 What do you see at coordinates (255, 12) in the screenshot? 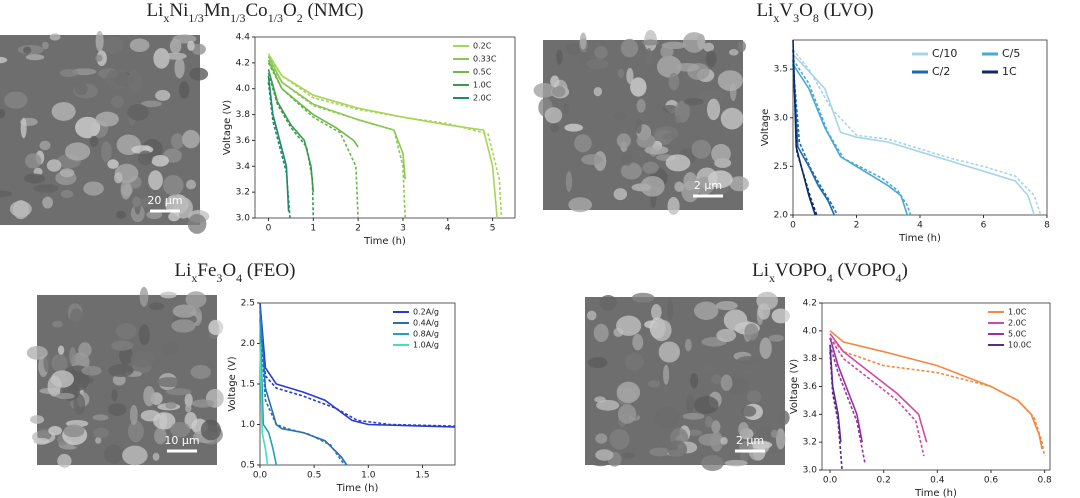
I see `chart-title: LixNi1/3Mn1/3Co1/3O2 (NMC)` at bounding box center [255, 12].